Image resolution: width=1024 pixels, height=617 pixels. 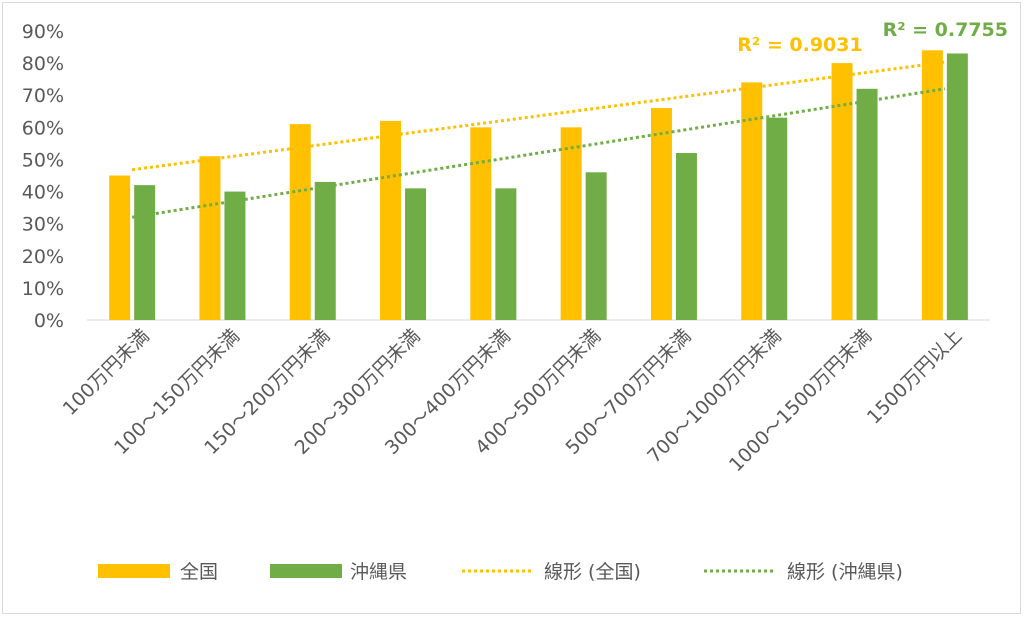 I want to click on r2-label-national: R² = 0.9031, so click(x=799, y=45).